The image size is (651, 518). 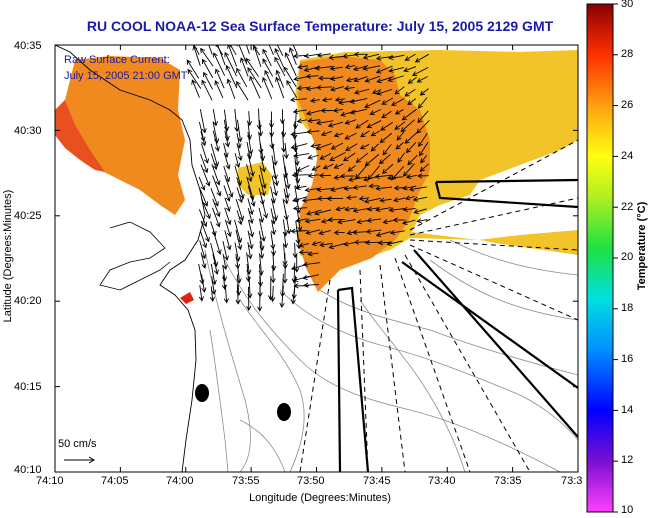 I want to click on y-tick-label: 40:30, so click(x=28, y=131).